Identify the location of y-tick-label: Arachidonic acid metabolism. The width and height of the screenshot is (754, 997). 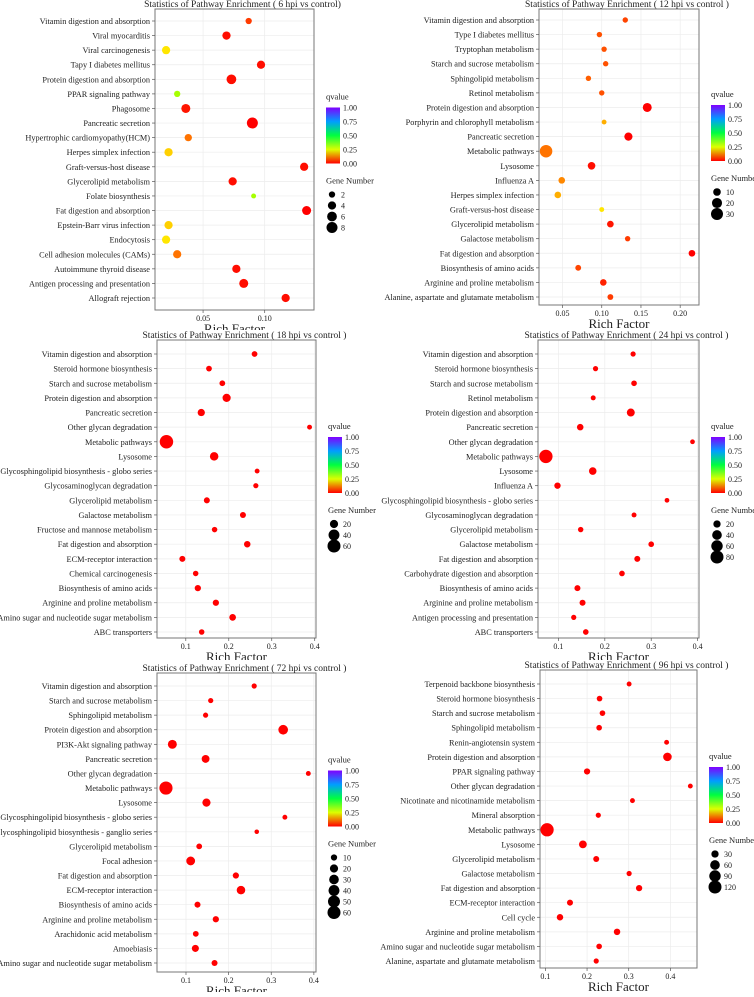
(103, 934).